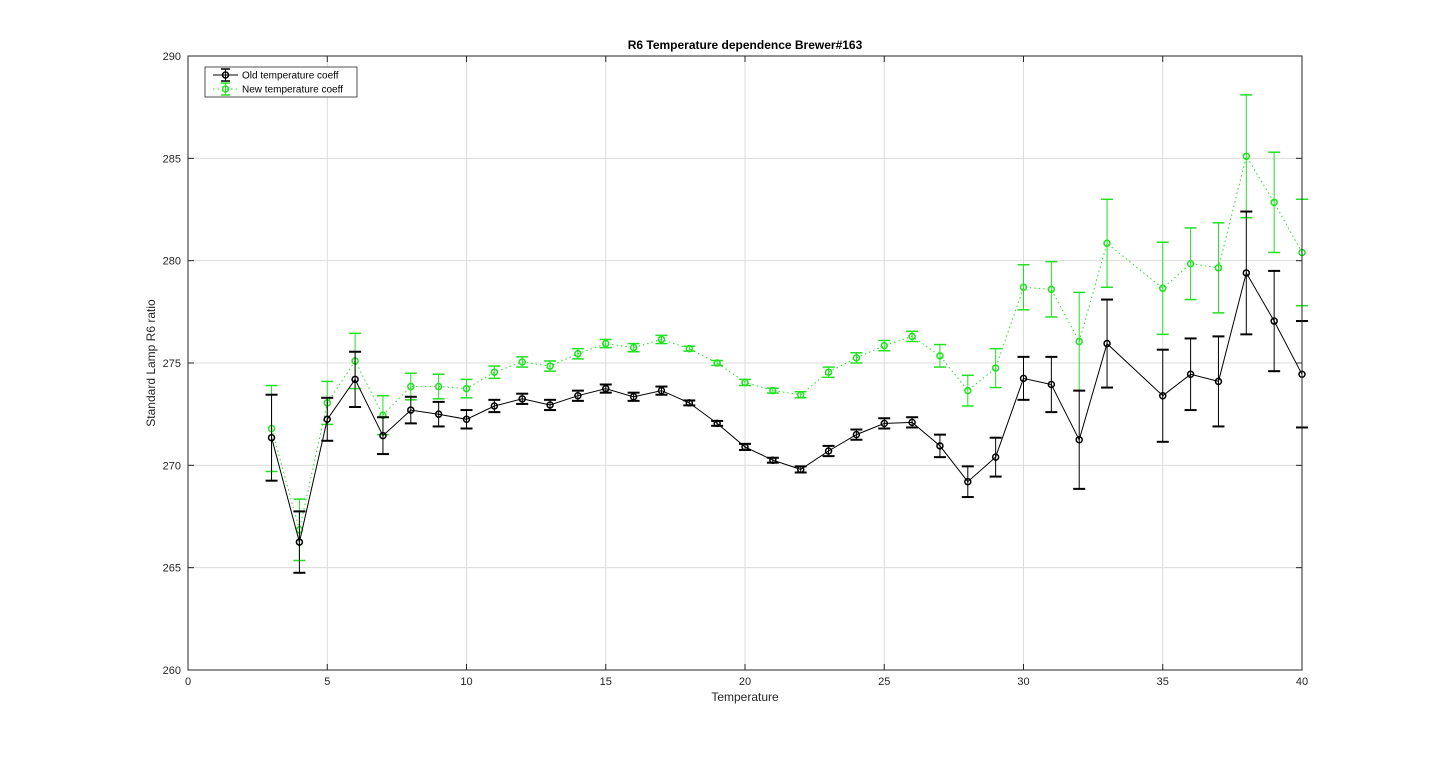  I want to click on x-tick-label: 15, so click(606, 682).